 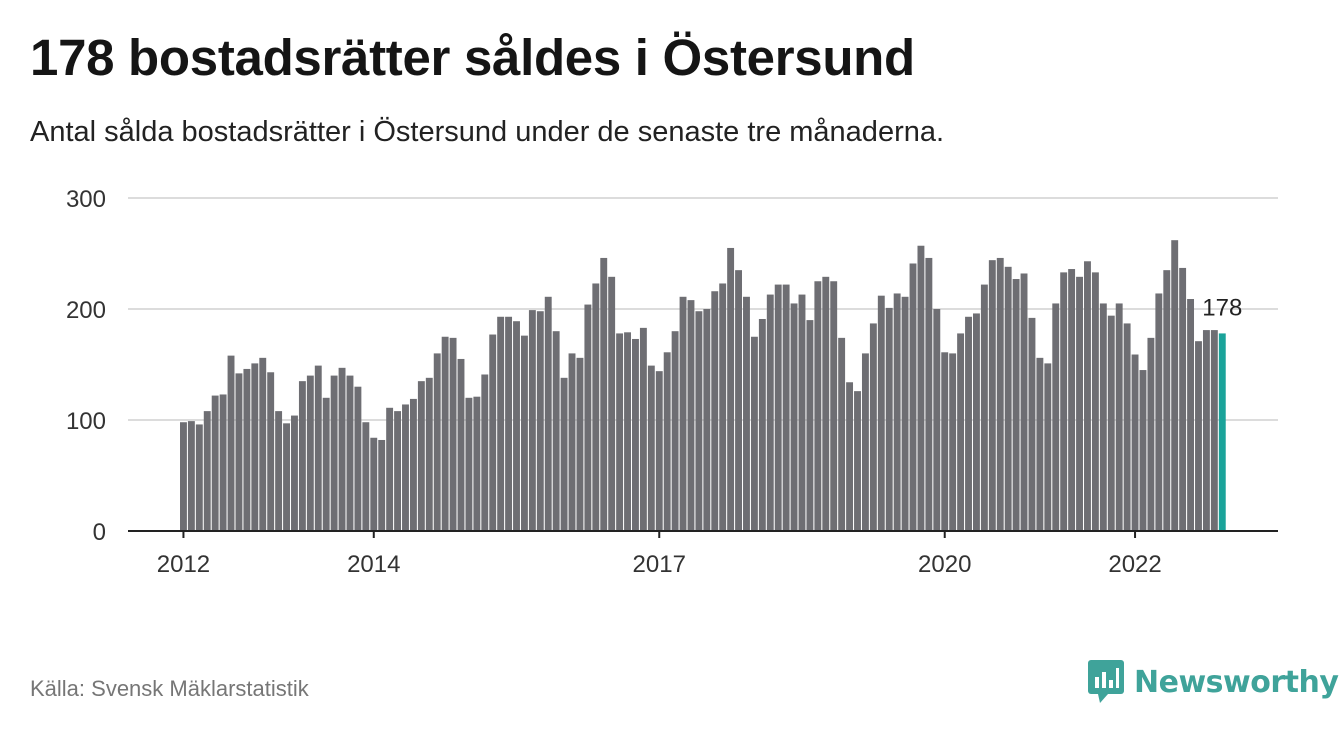 What do you see at coordinates (1222, 307) in the screenshot?
I see `highlight-value-label: 178` at bounding box center [1222, 307].